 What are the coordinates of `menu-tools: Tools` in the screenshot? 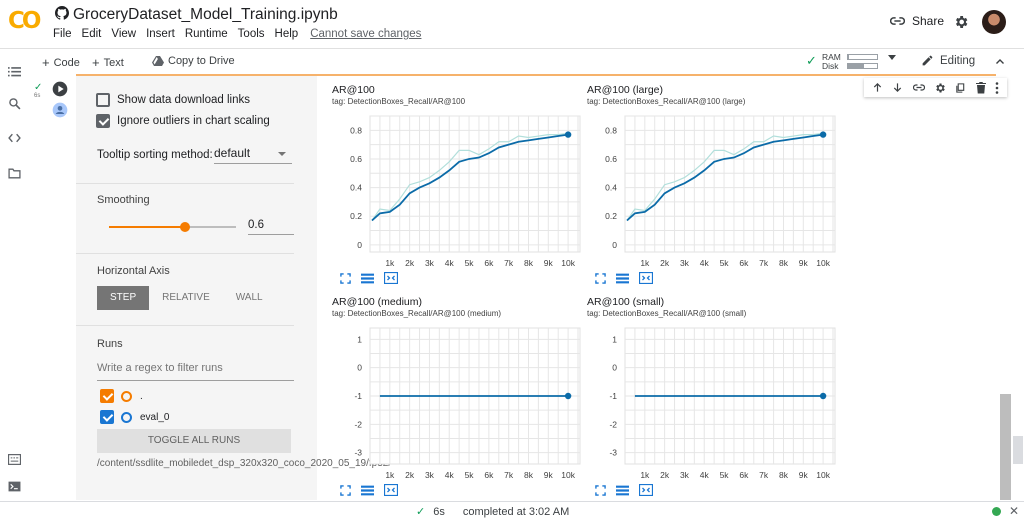 It's located at (251, 34).